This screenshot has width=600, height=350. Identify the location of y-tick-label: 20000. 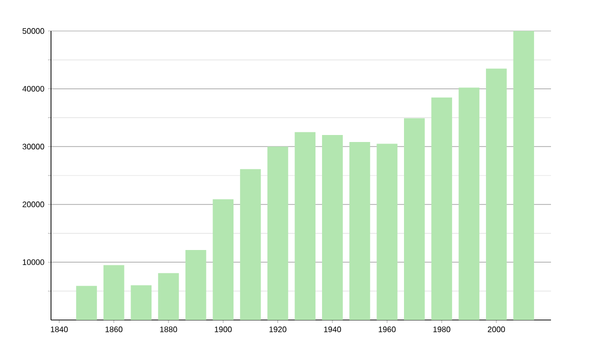
(33, 205).